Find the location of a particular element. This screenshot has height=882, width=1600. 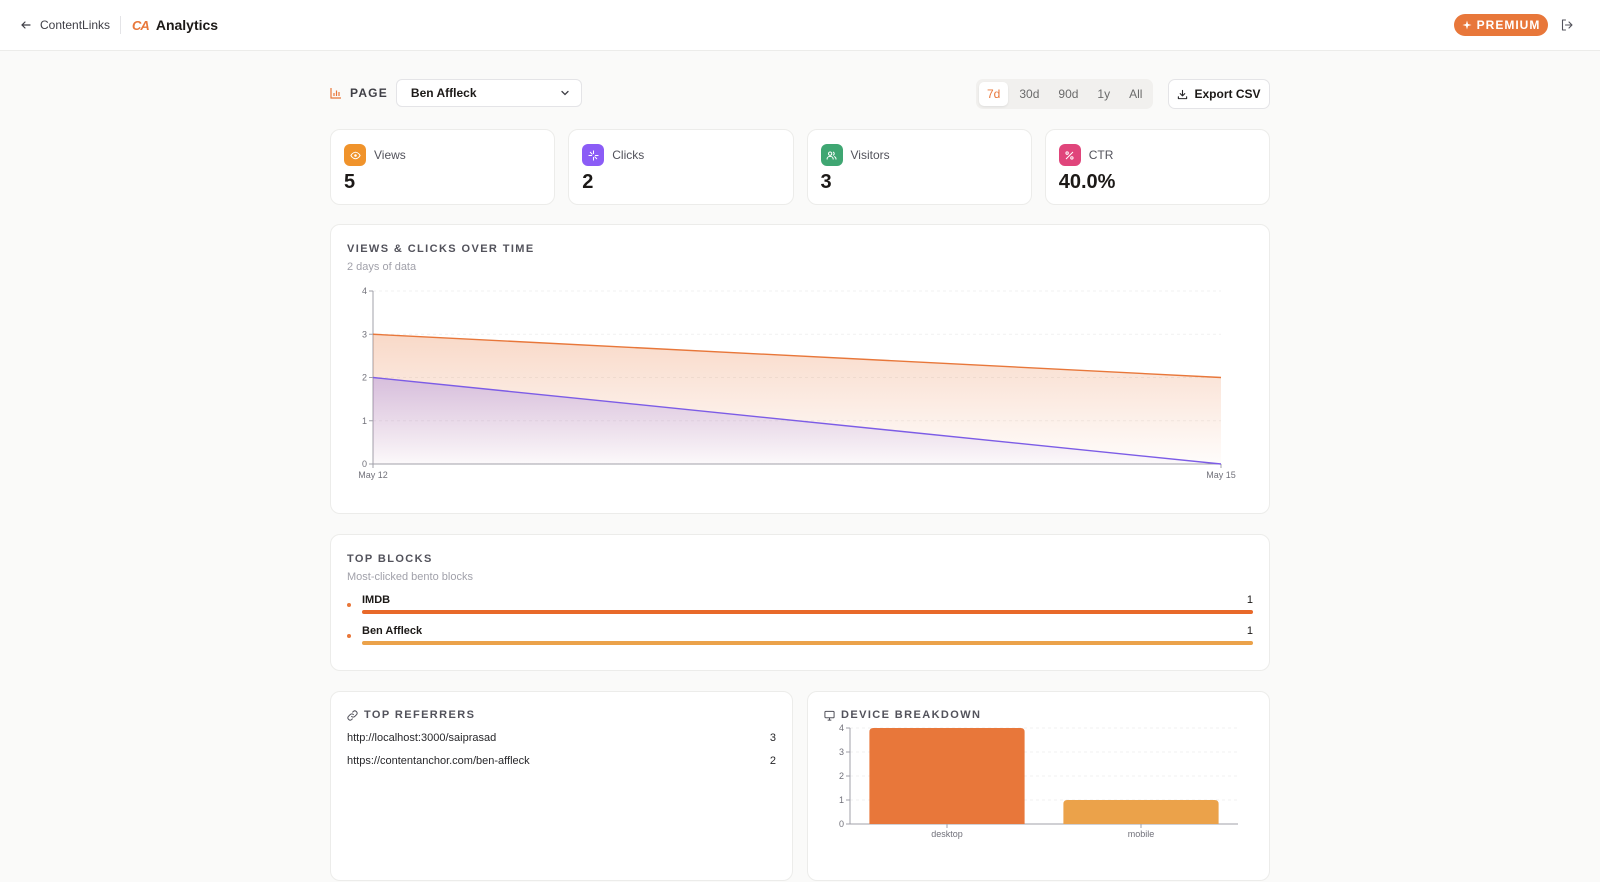

premium-label: PREMIUM is located at coordinates (1508, 25).